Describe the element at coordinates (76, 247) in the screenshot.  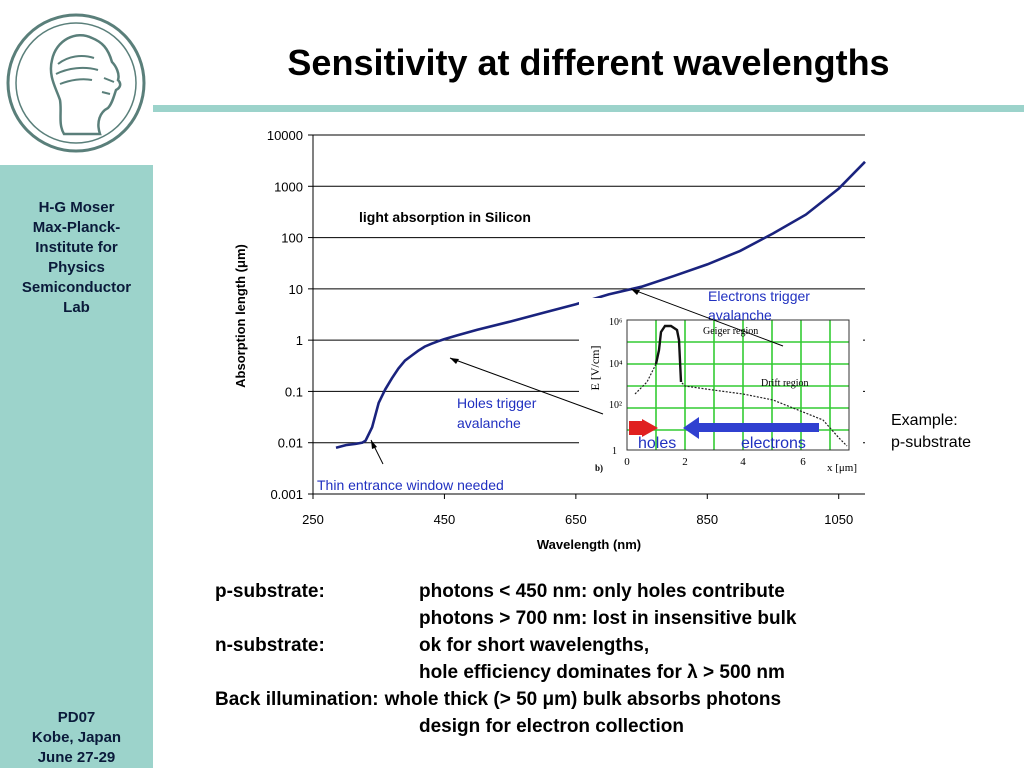
I see `author-line: Institute for` at that location.